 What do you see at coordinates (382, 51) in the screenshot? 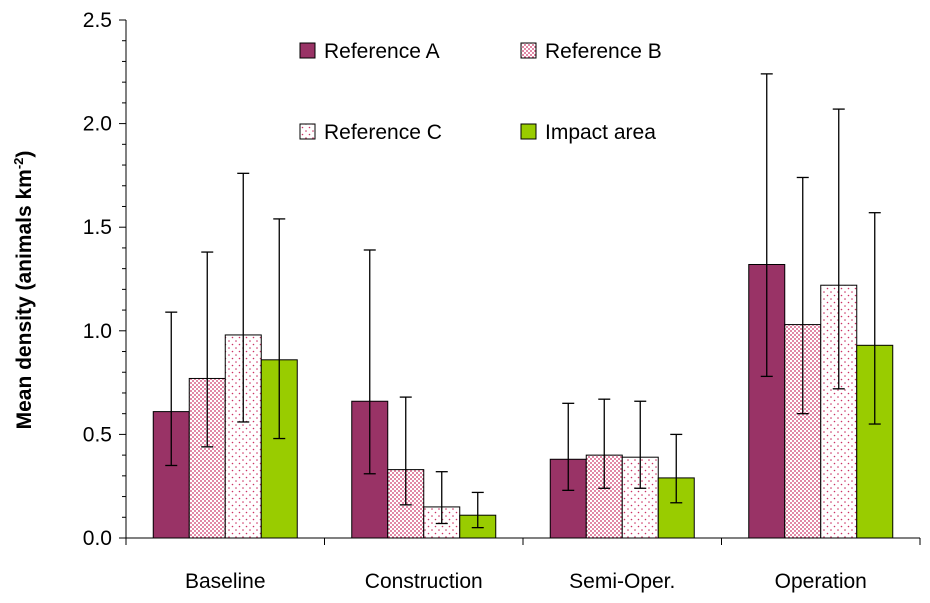
I see `legend-label: Reference A` at bounding box center [382, 51].